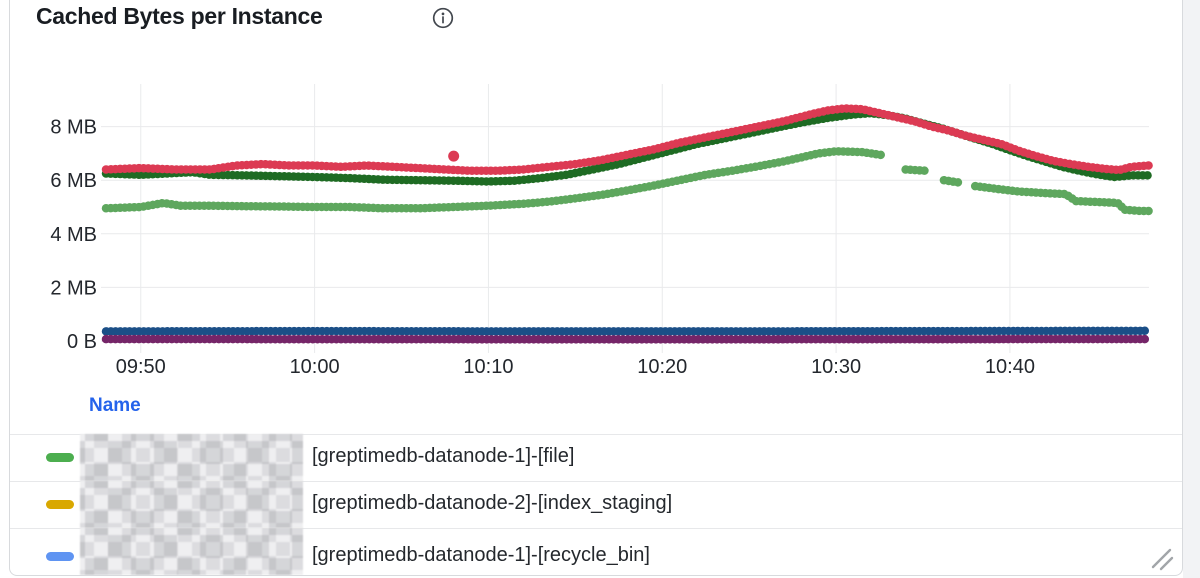 The height and width of the screenshot is (578, 1200). What do you see at coordinates (481, 555) in the screenshot?
I see `legend-row-label: [greptimedb-datanode-1]-[recycle_bin]` at bounding box center [481, 555].